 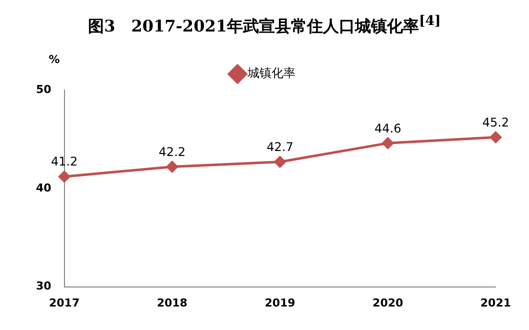 I want to click on data-label: 42.2, so click(x=172, y=151).